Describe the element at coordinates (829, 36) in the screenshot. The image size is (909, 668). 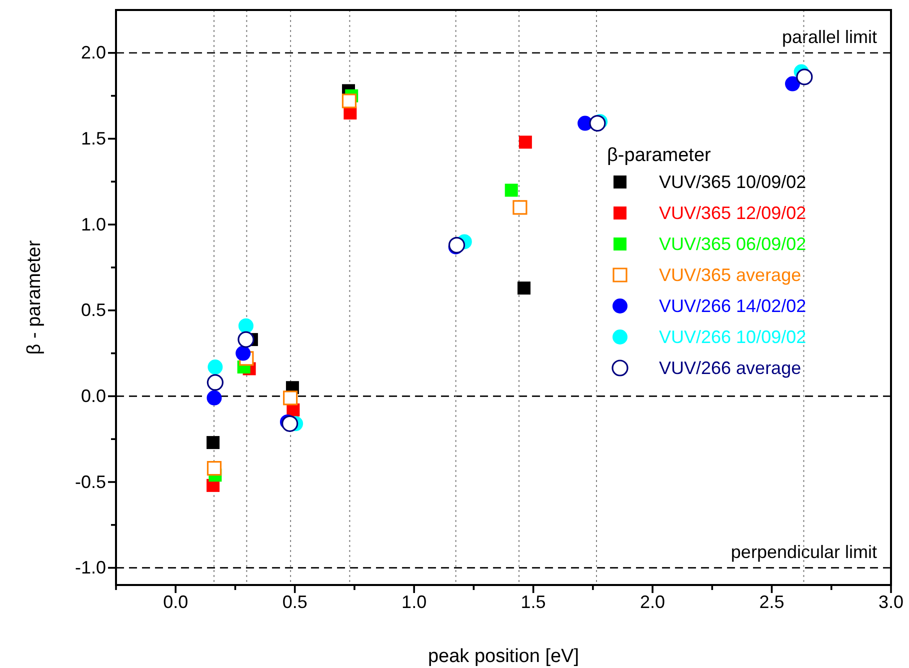
I see `ref-line-label: parallel limit` at that location.